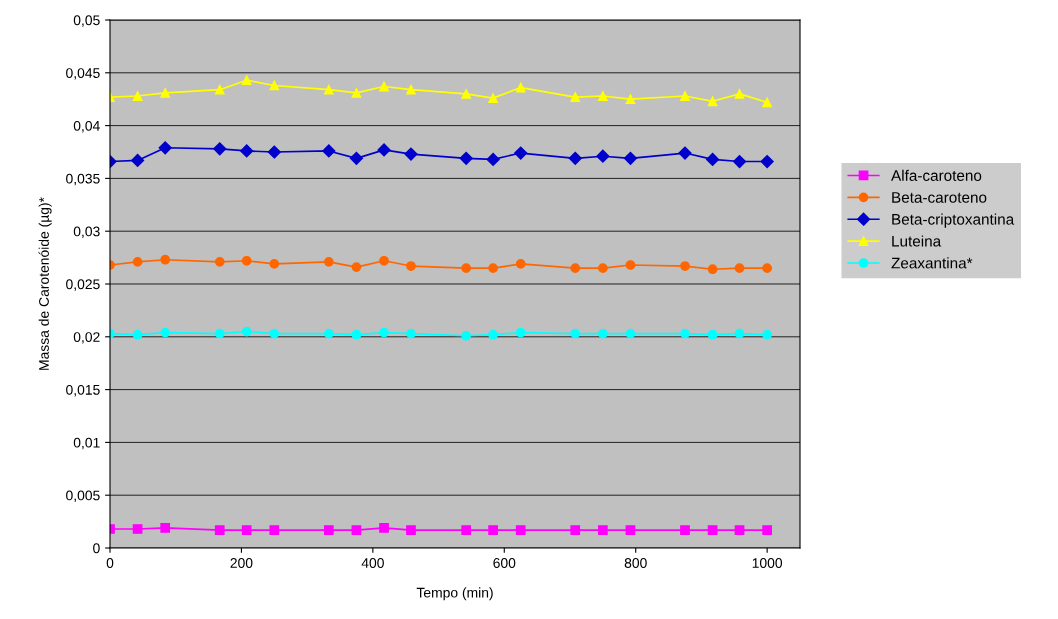 The width and height of the screenshot is (1058, 619). What do you see at coordinates (83, 496) in the screenshot?
I see `y-tick-label: 0,005` at bounding box center [83, 496].